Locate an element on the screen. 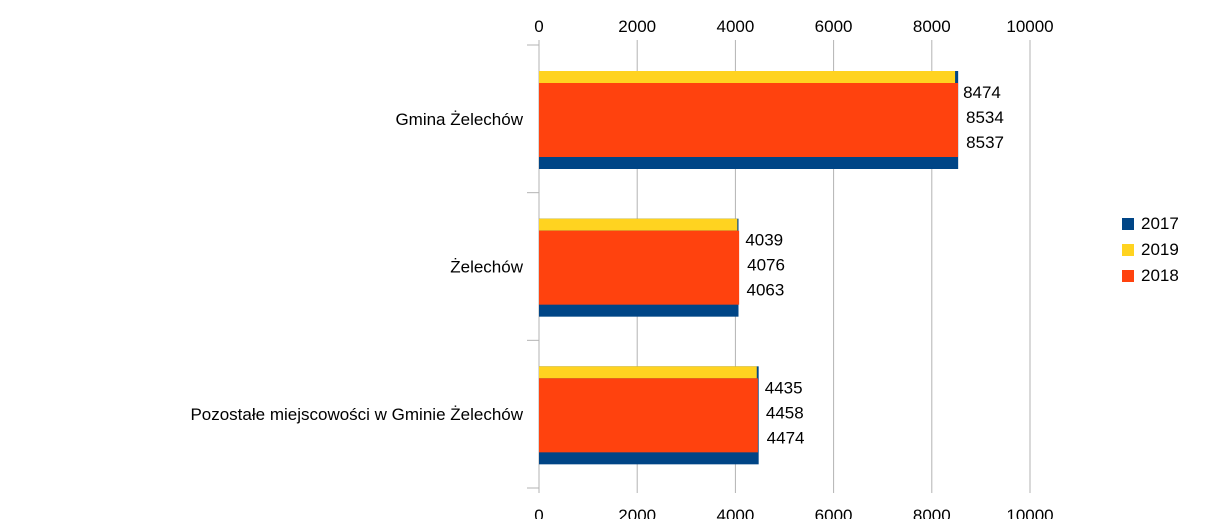  x-tick-label-bottom: 10000 is located at coordinates (1029, 512).